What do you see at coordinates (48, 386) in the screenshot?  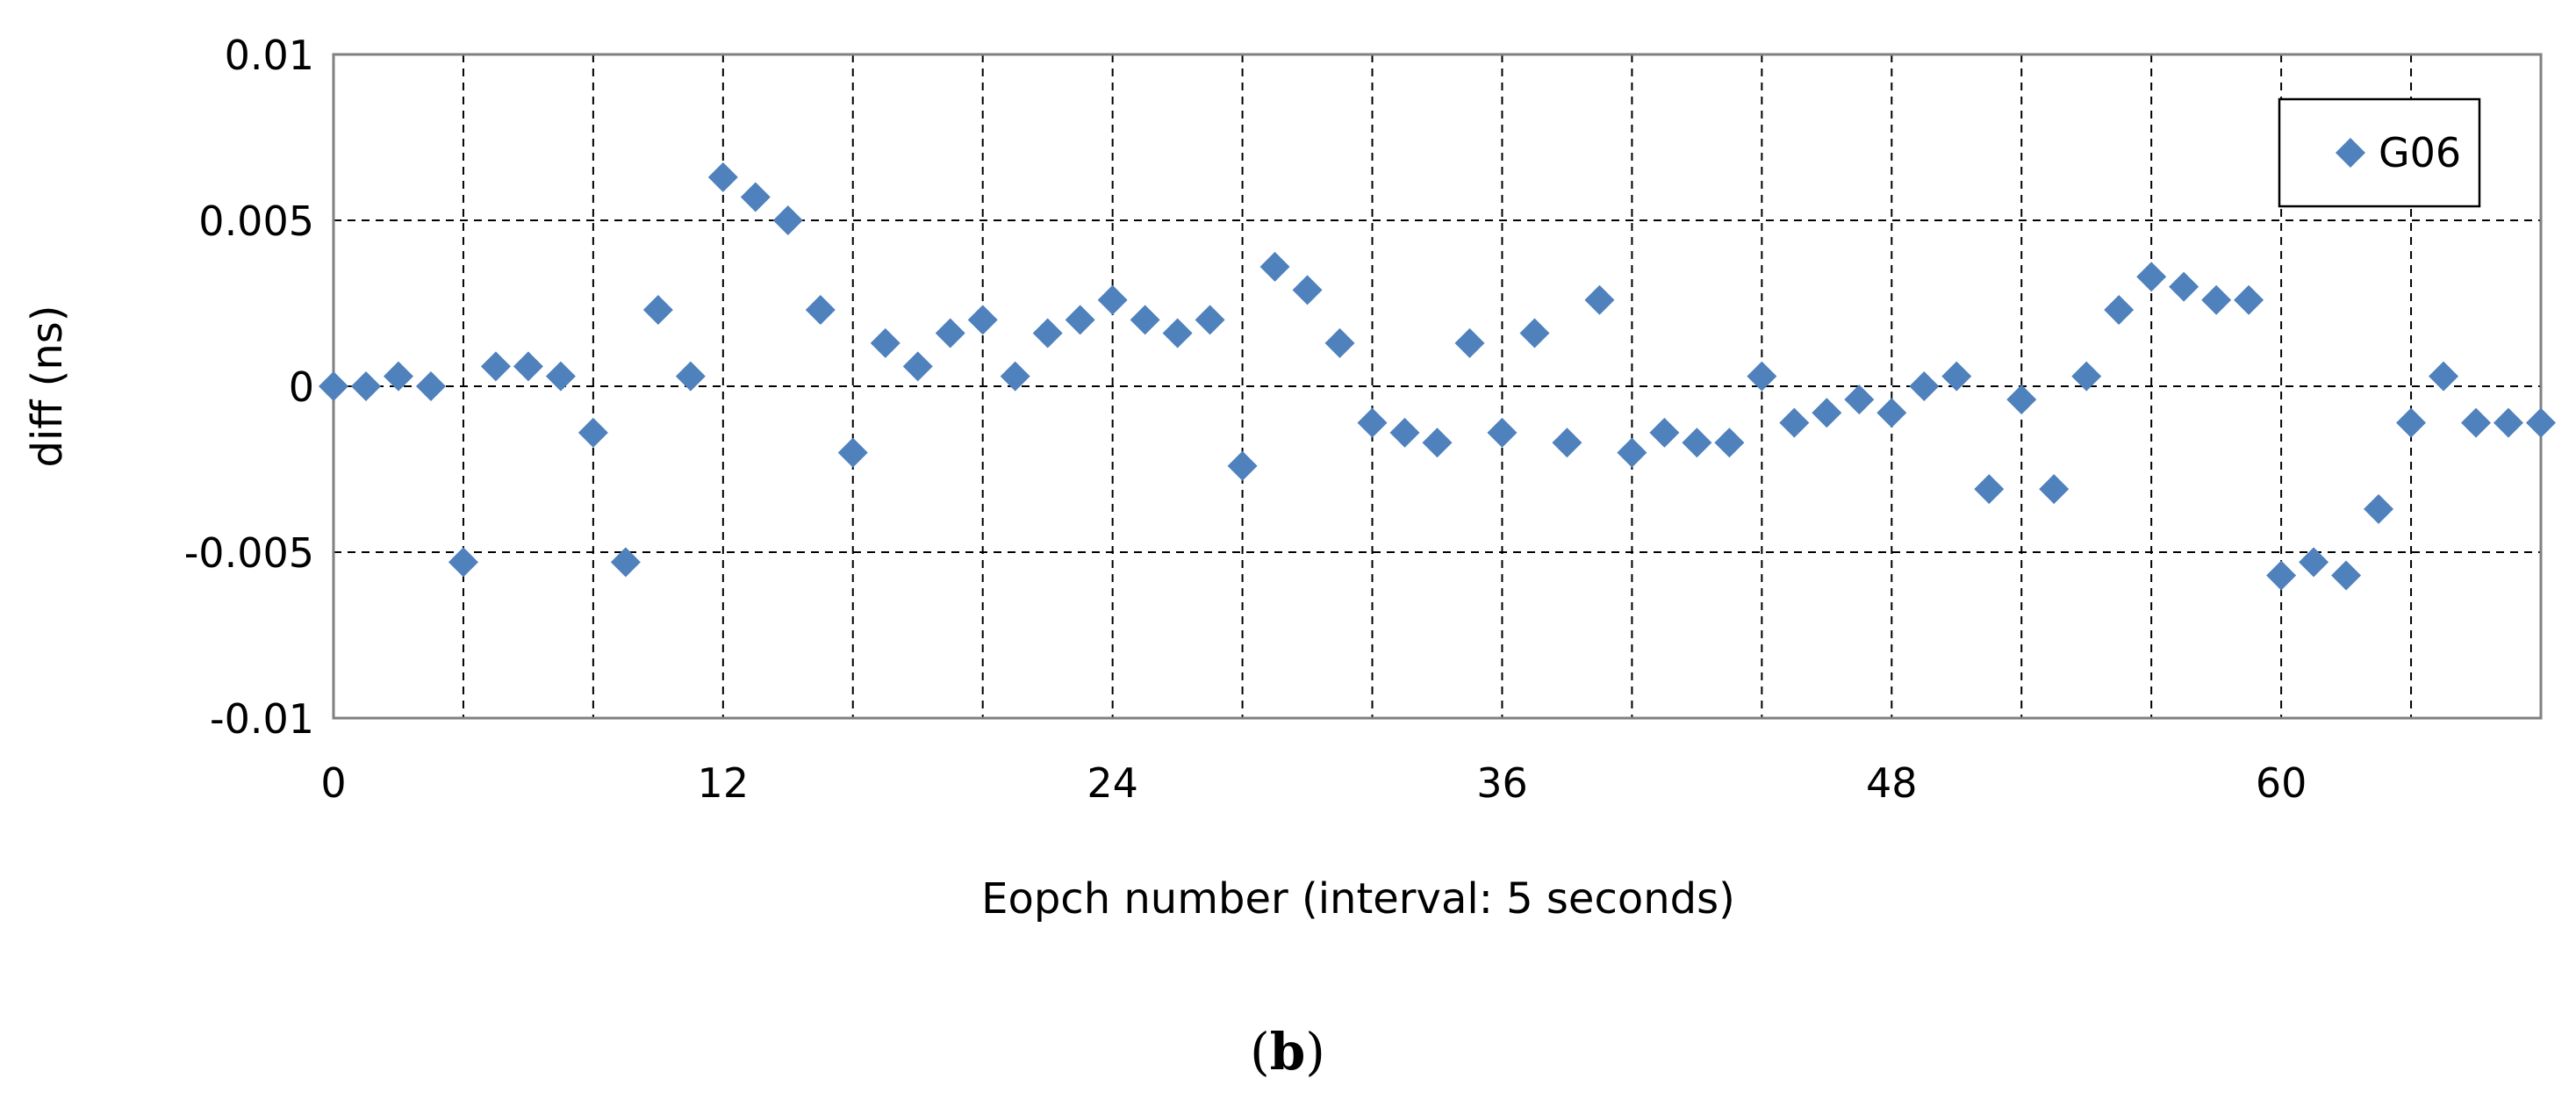 I see `y-axis-title: diff (ns)` at bounding box center [48, 386].